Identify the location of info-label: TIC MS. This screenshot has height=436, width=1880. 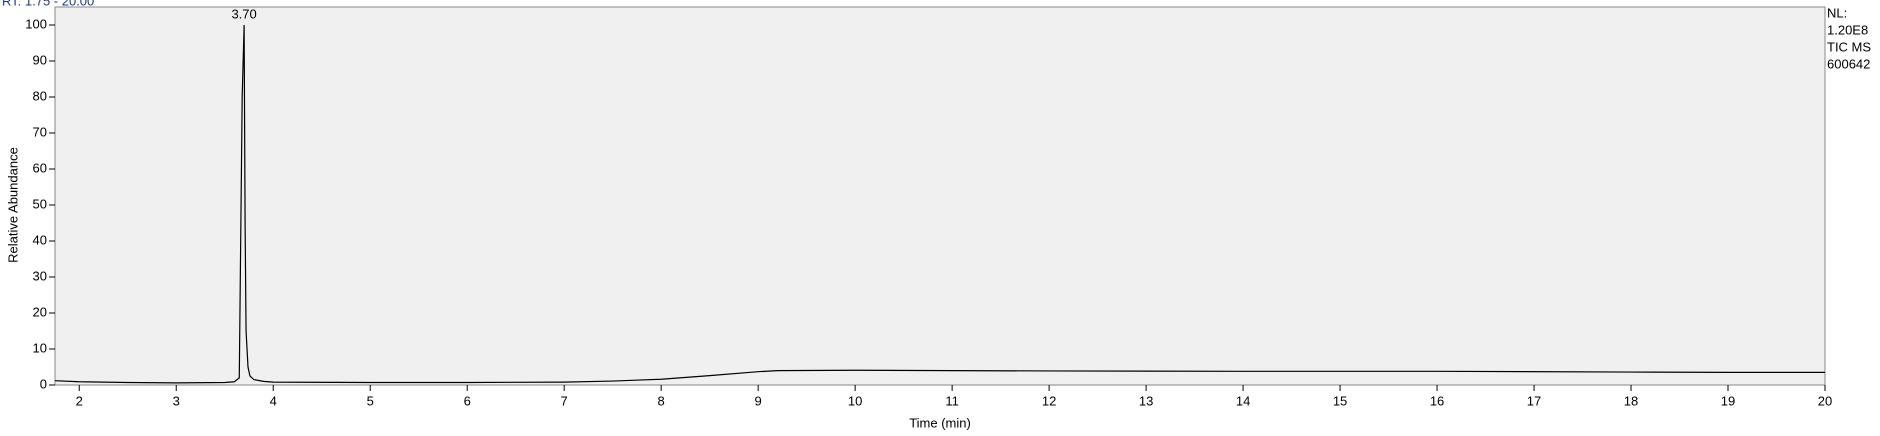
(1849, 46).